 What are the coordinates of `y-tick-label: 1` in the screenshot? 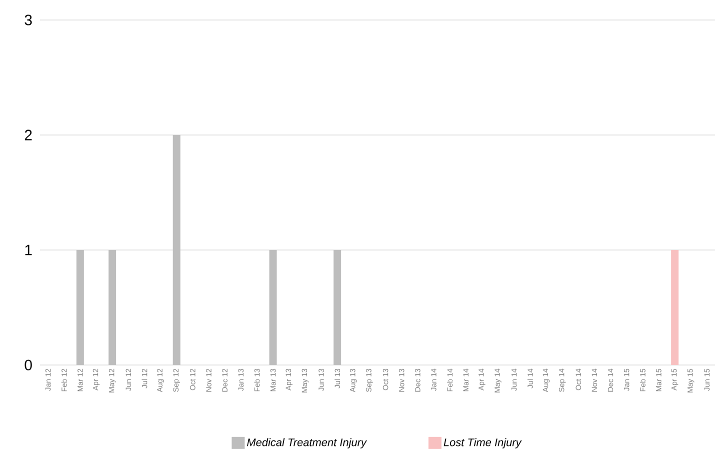 It's located at (28, 250).